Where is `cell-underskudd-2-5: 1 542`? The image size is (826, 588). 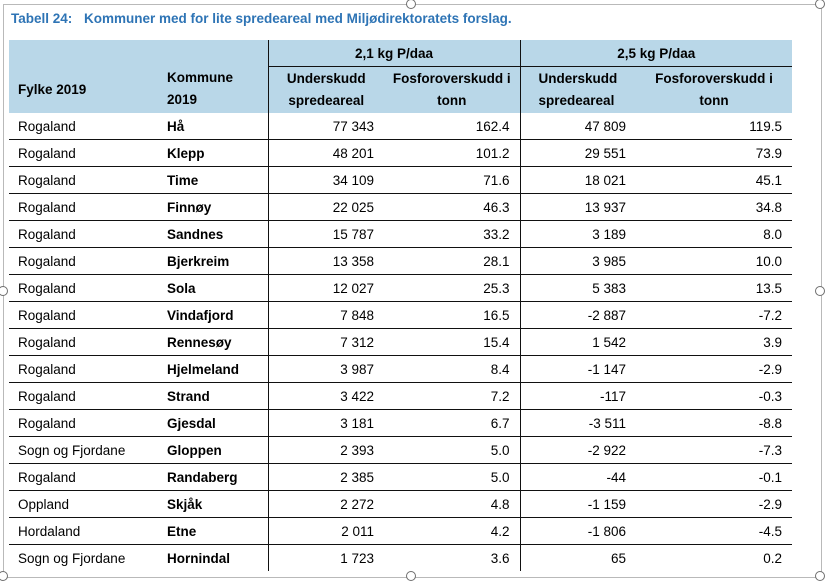 cell-underskudd-2-5: 1 542 is located at coordinates (578, 342).